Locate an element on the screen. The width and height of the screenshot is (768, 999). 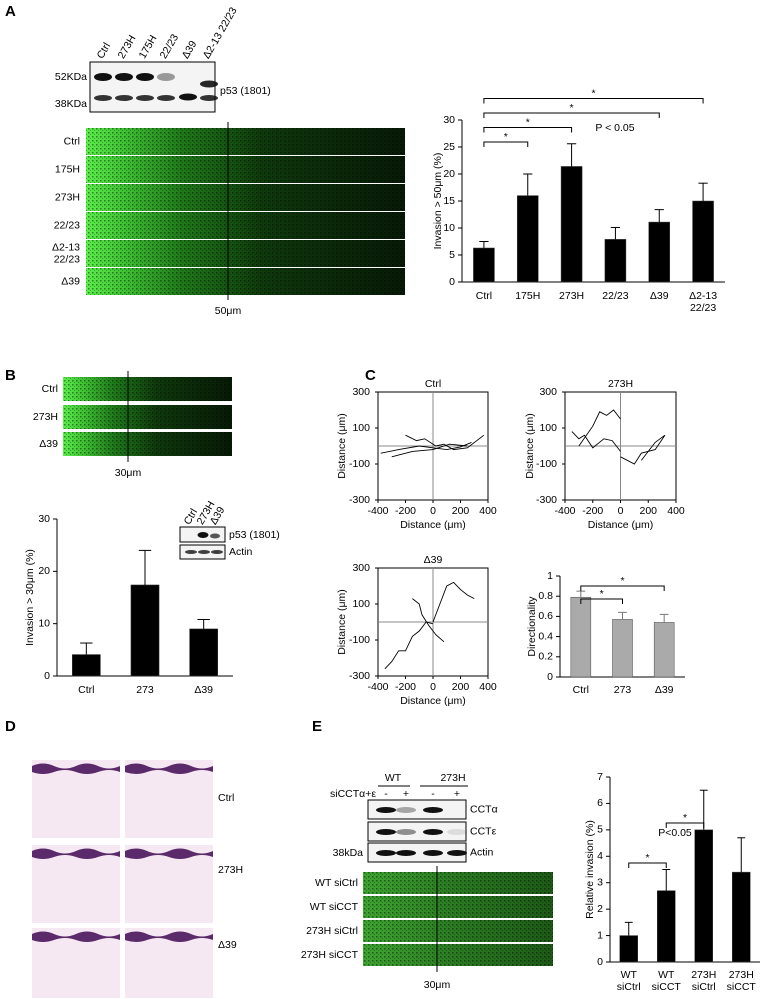
y-tick-label: 2 is located at coordinates (600, 909).